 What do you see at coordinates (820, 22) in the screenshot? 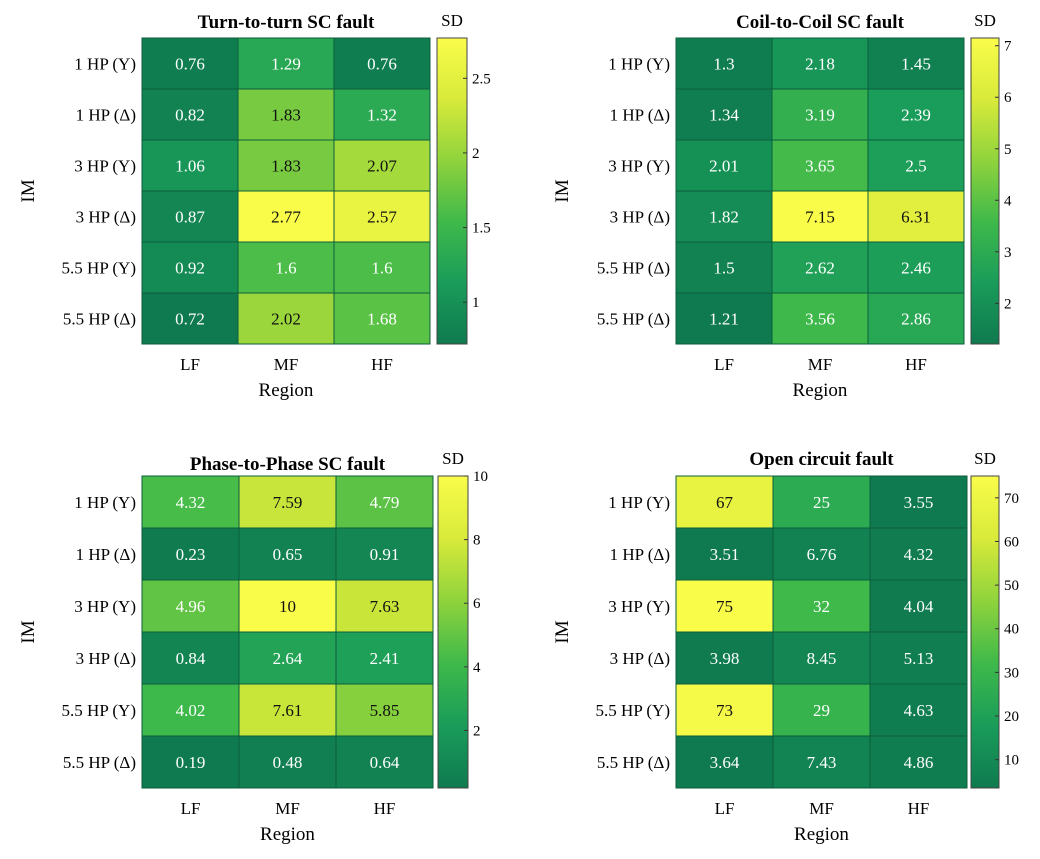
I see `chart-title: Coil-to-Coil SC fault` at bounding box center [820, 22].